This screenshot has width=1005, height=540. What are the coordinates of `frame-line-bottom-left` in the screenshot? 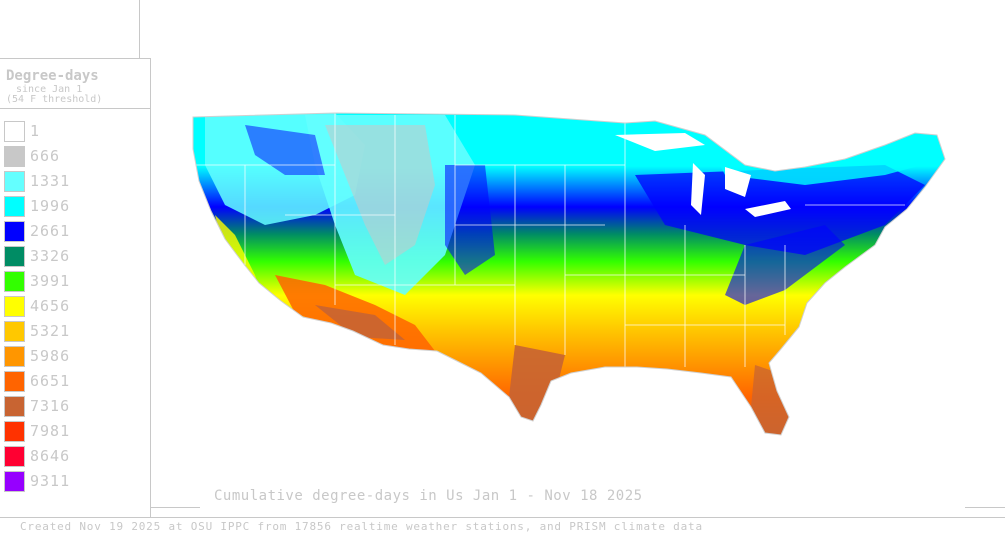 It's located at (175, 507).